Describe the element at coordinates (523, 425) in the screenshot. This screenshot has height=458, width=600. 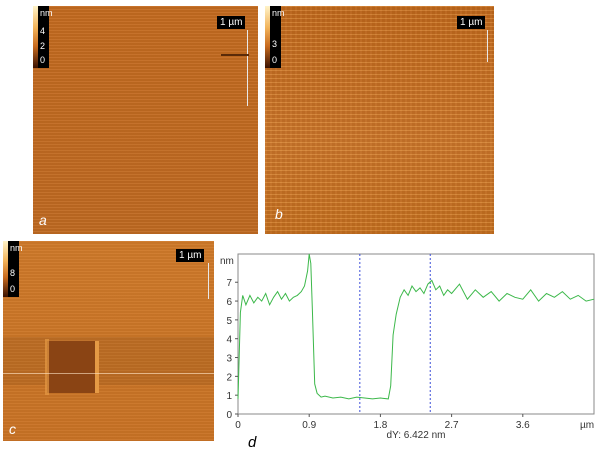
I see `x-tick-label: 3.6` at that location.